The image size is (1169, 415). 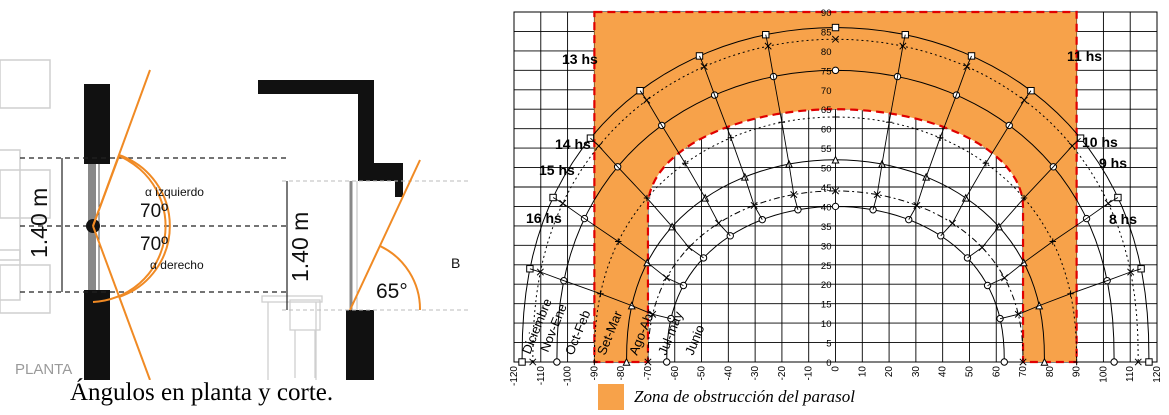 I want to click on plan-guide-lines, so click(x=155, y=225).